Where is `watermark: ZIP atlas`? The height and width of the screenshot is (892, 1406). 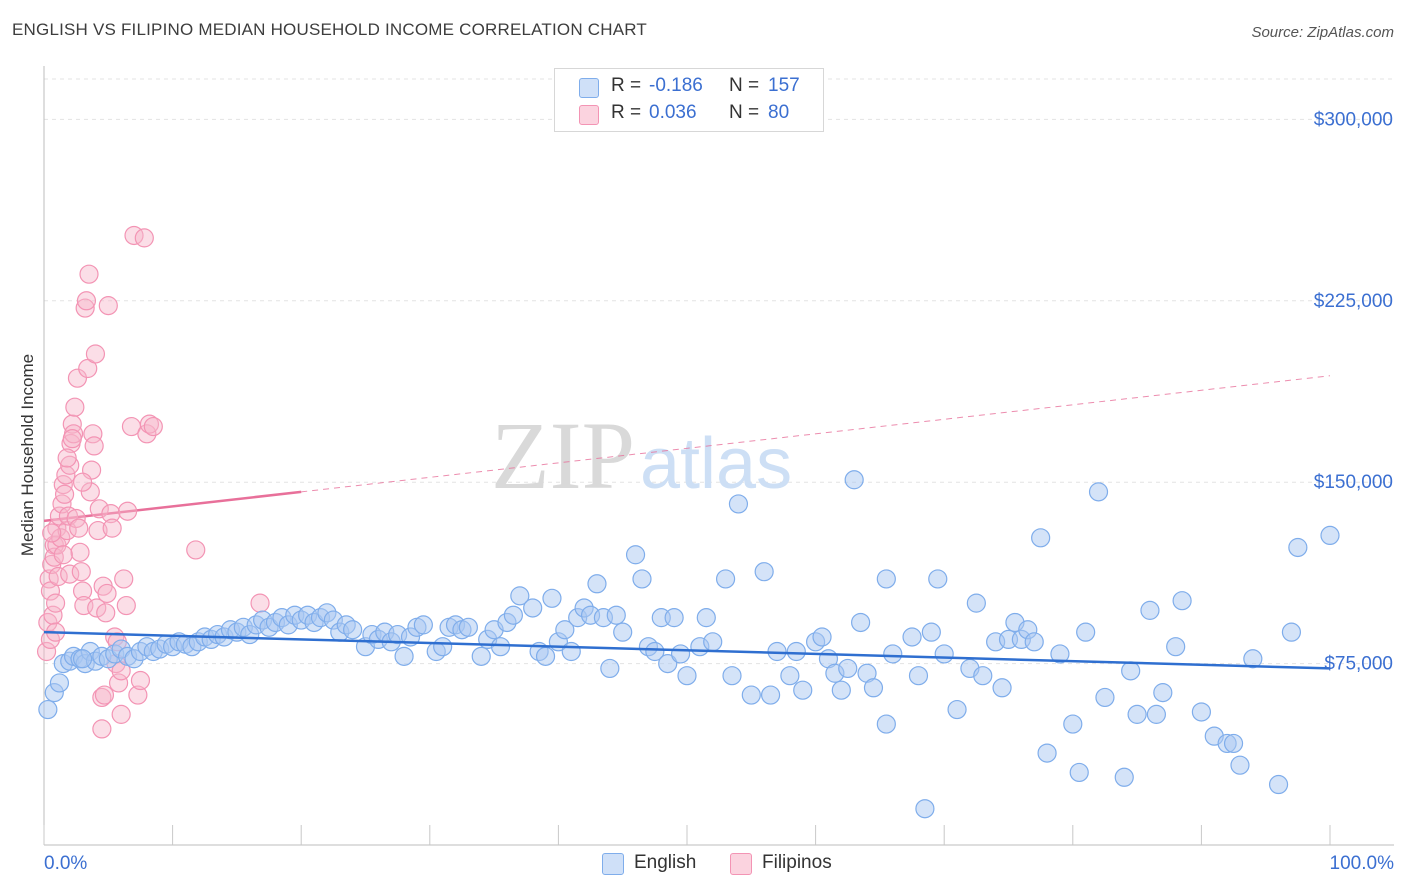
watermark: ZIP atlas is located at coordinates (641, 455).